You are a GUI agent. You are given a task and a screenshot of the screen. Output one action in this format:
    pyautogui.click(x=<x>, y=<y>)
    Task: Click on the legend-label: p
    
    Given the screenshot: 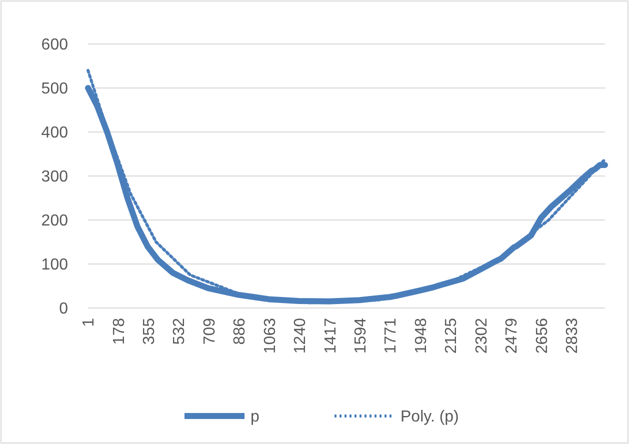 What is the action you would take?
    pyautogui.click(x=255, y=417)
    